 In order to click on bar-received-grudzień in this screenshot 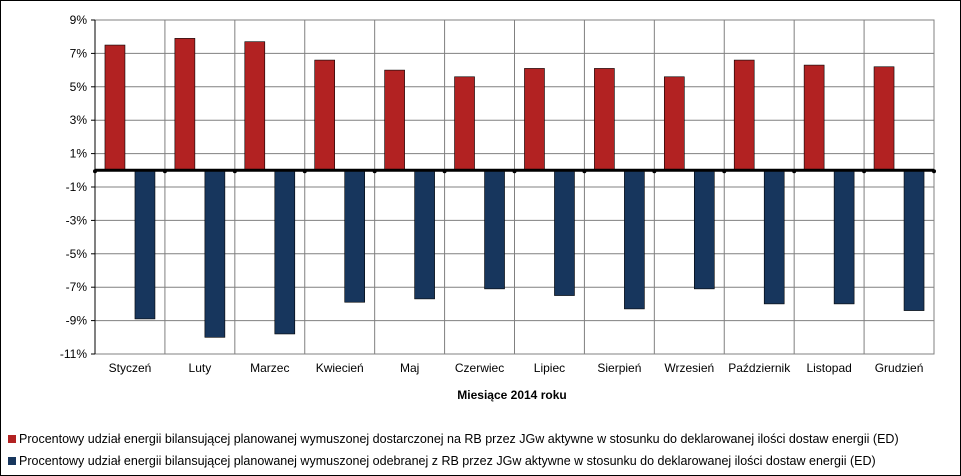, I will do `click(914, 240)`.